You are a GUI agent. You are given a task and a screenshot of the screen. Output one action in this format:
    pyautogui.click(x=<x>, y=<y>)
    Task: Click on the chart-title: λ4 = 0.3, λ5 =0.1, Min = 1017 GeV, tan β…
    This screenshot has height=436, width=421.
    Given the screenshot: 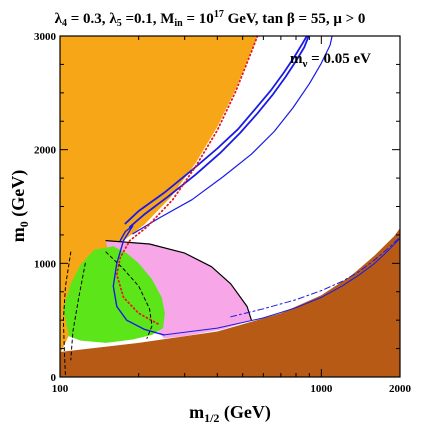 What is the action you would take?
    pyautogui.click(x=210, y=19)
    